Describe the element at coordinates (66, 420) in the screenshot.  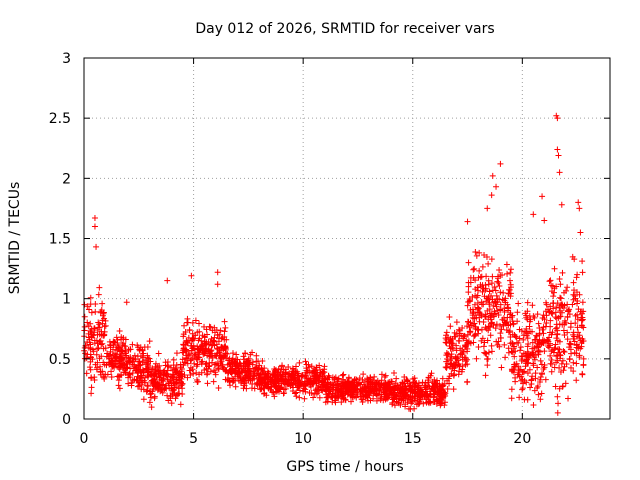
I see `y-tick-label: 0` at that location.